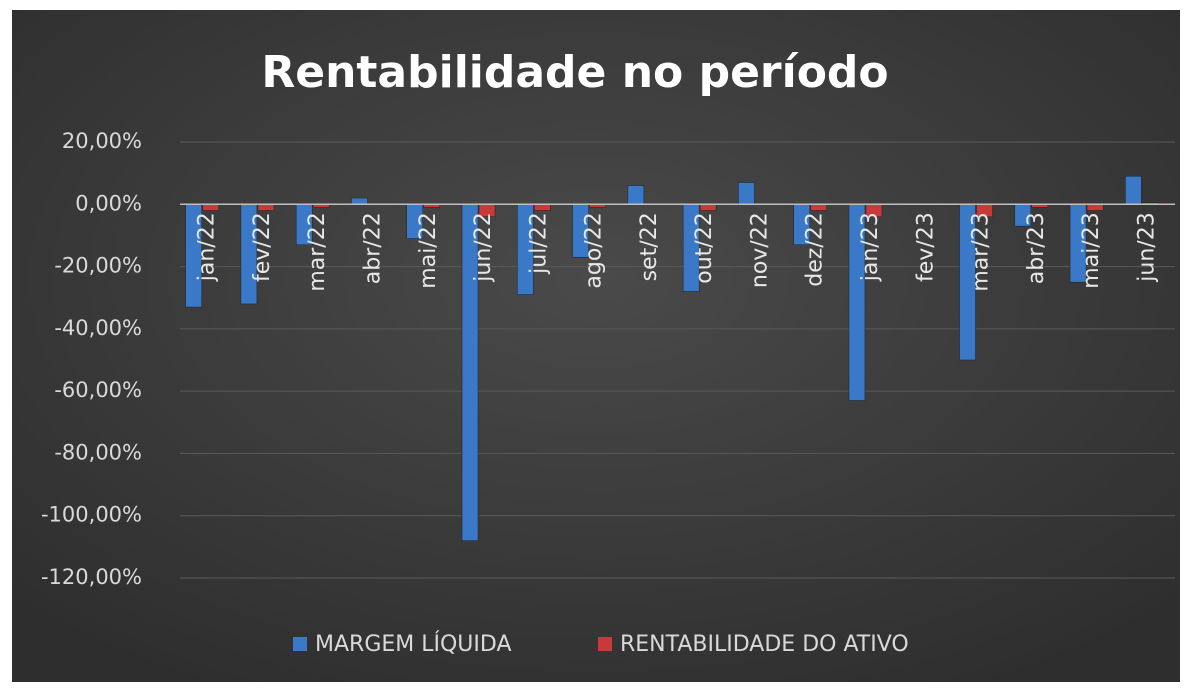 The image size is (1192, 688). What do you see at coordinates (98, 390) in the screenshot?
I see `y-tick-label: -60,00%` at bounding box center [98, 390].